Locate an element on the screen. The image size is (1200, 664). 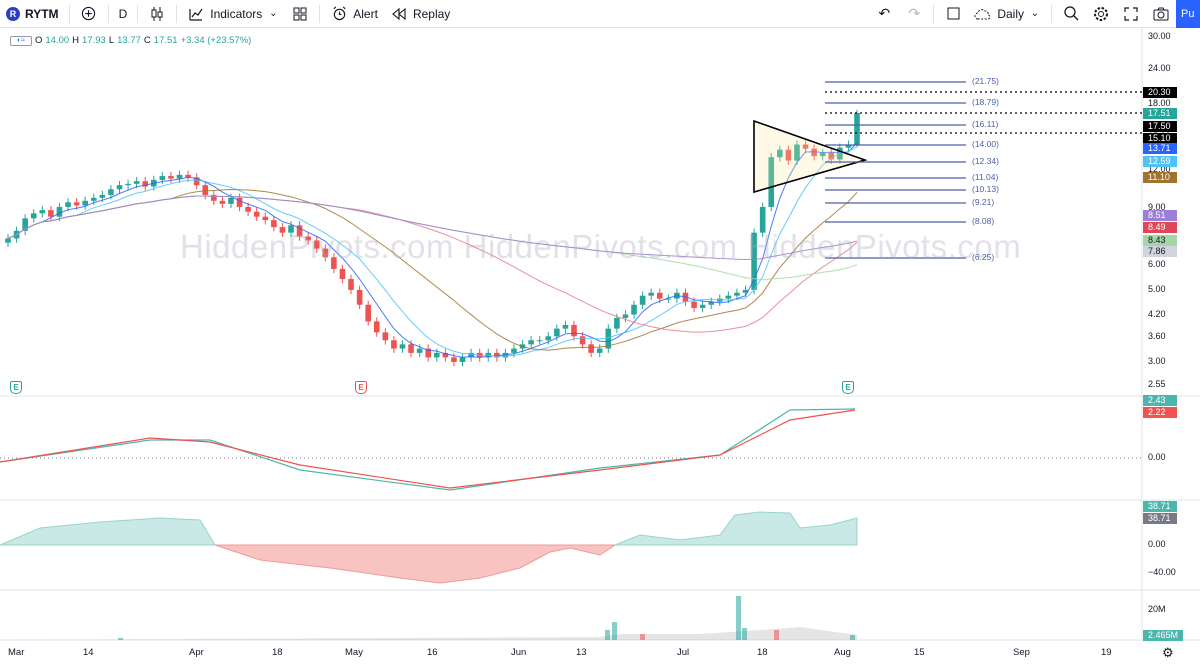
fullscreen-button is located at coordinates (1131, 14).